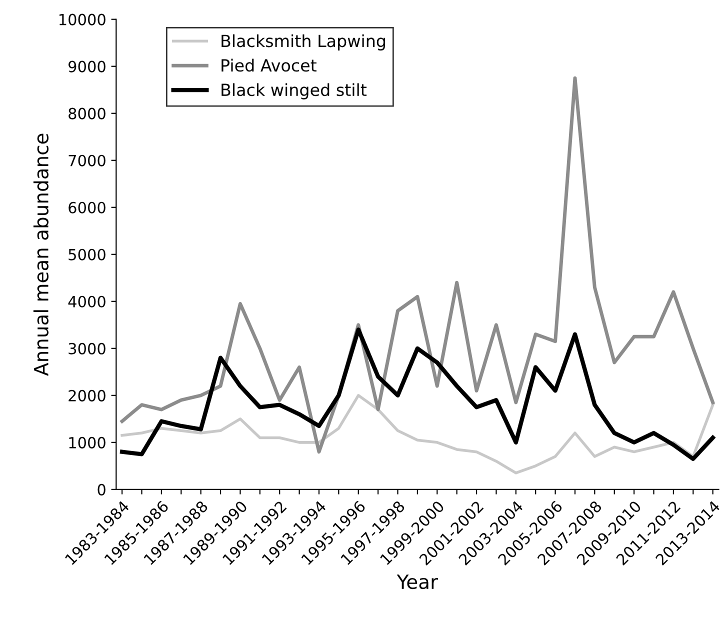 The width and height of the screenshot is (726, 644). I want to click on y-tick-label: 1000, so click(87, 442).